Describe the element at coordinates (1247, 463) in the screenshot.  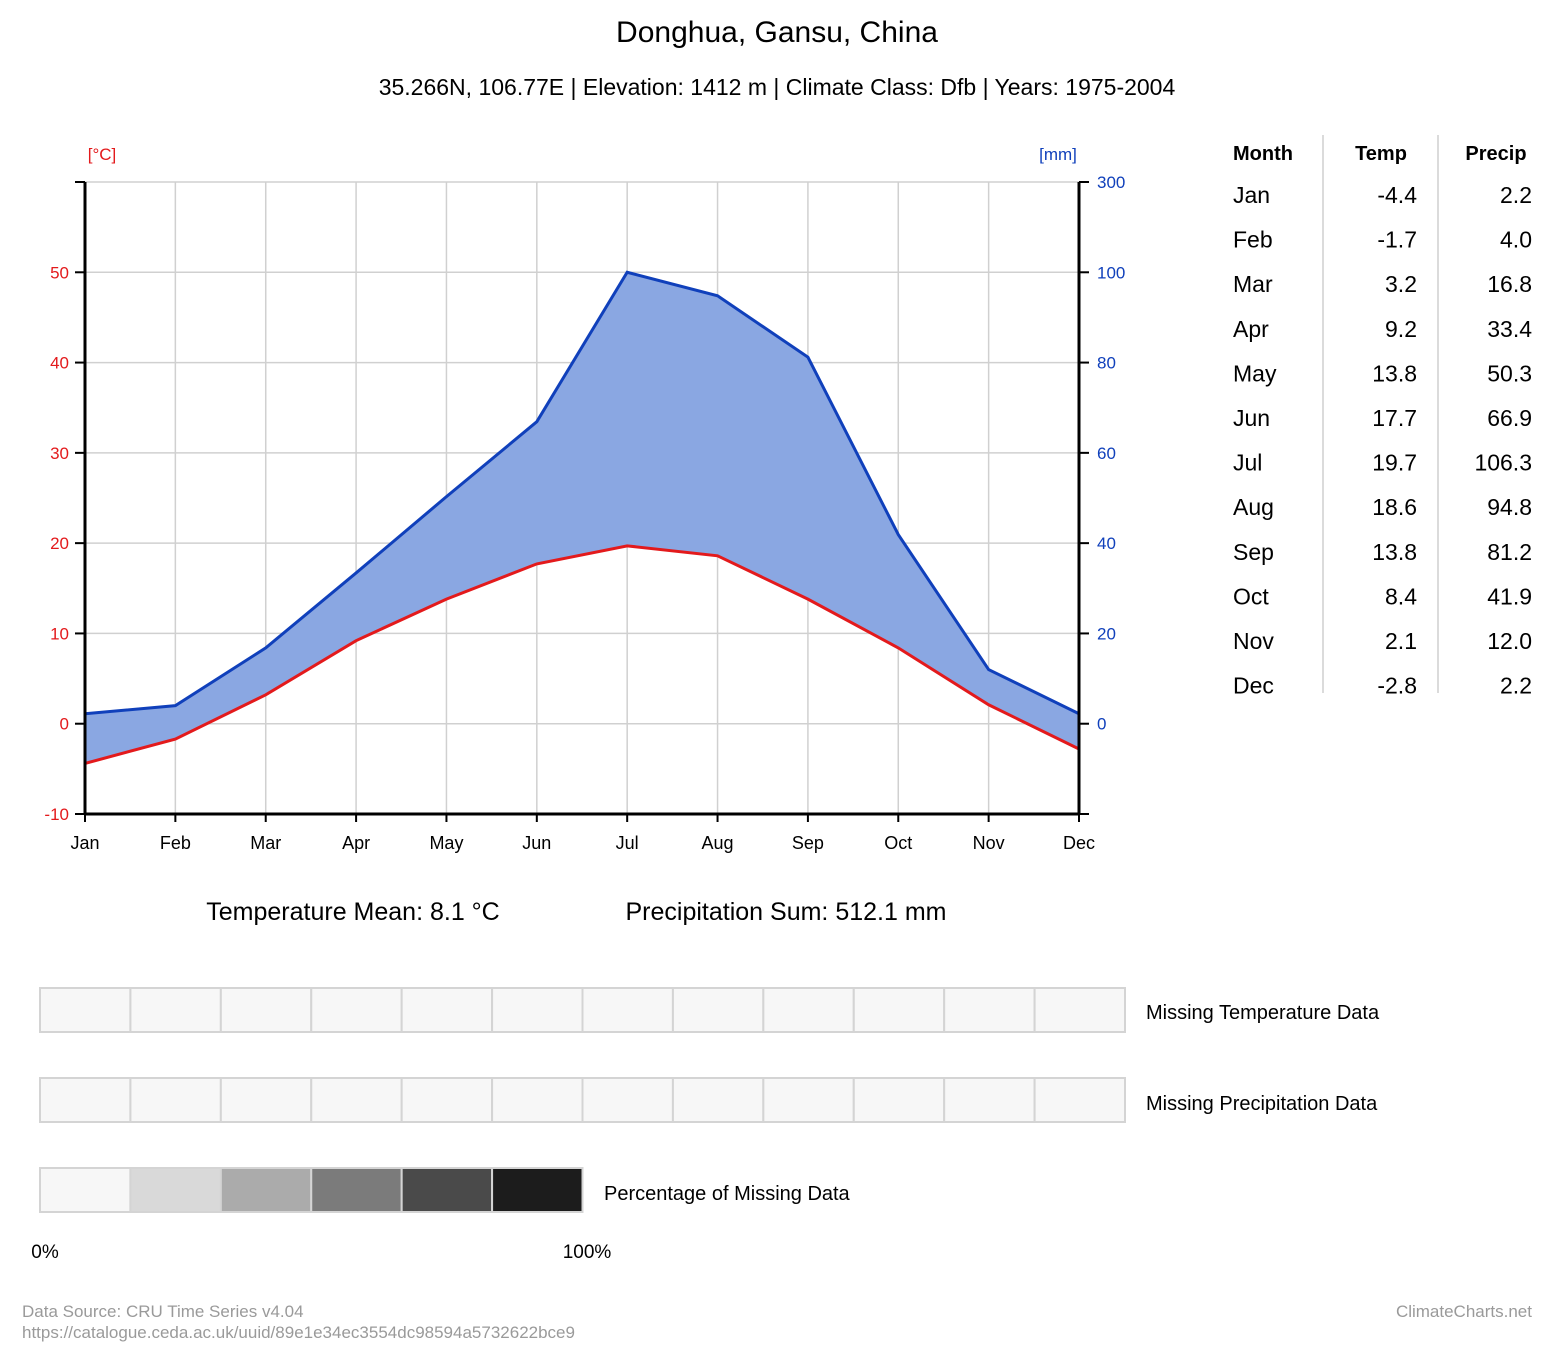
I see `table-cell-month: Jul` at that location.